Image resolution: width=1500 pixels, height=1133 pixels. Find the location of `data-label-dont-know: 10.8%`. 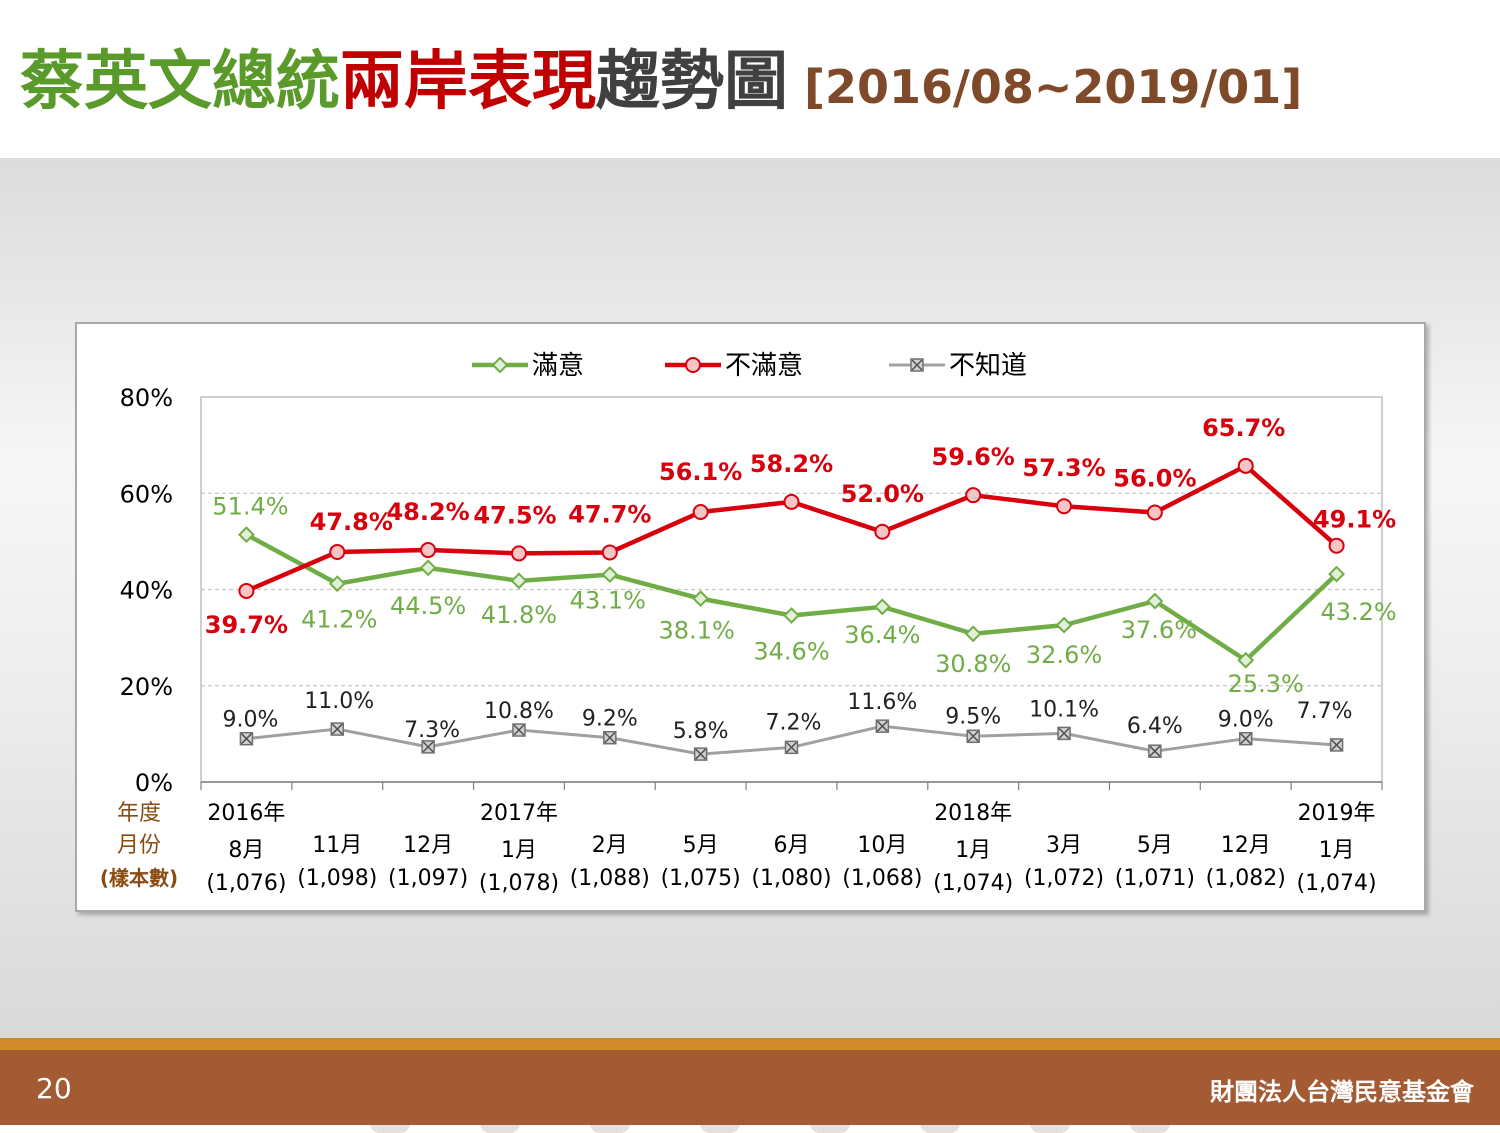

data-label-dont-know: 10.8% is located at coordinates (519, 711).